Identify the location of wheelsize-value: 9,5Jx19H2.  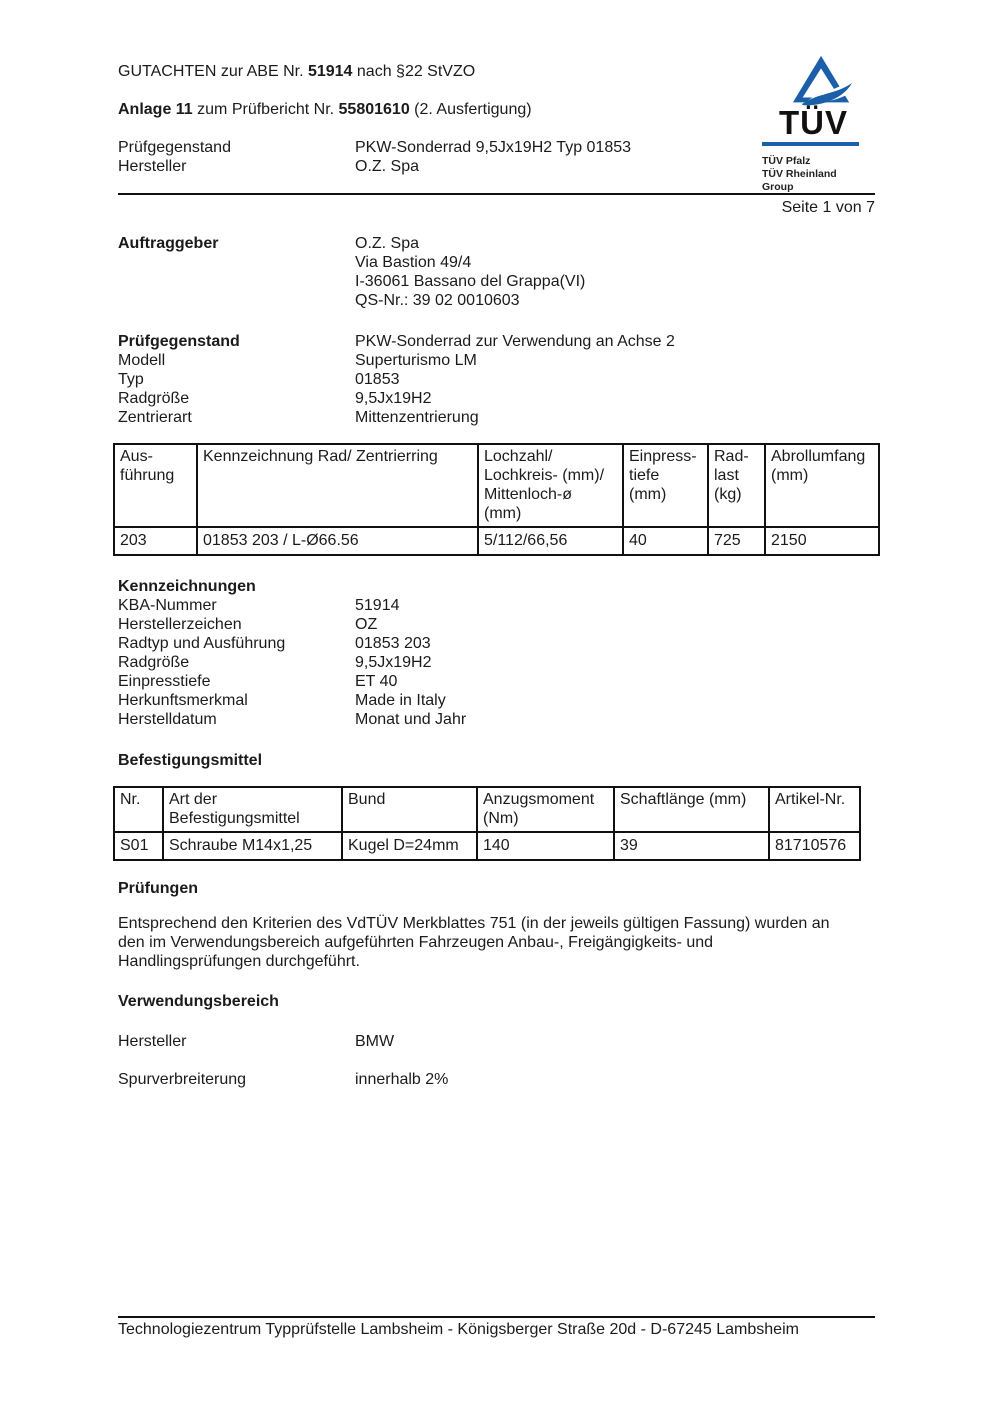
(393, 398).